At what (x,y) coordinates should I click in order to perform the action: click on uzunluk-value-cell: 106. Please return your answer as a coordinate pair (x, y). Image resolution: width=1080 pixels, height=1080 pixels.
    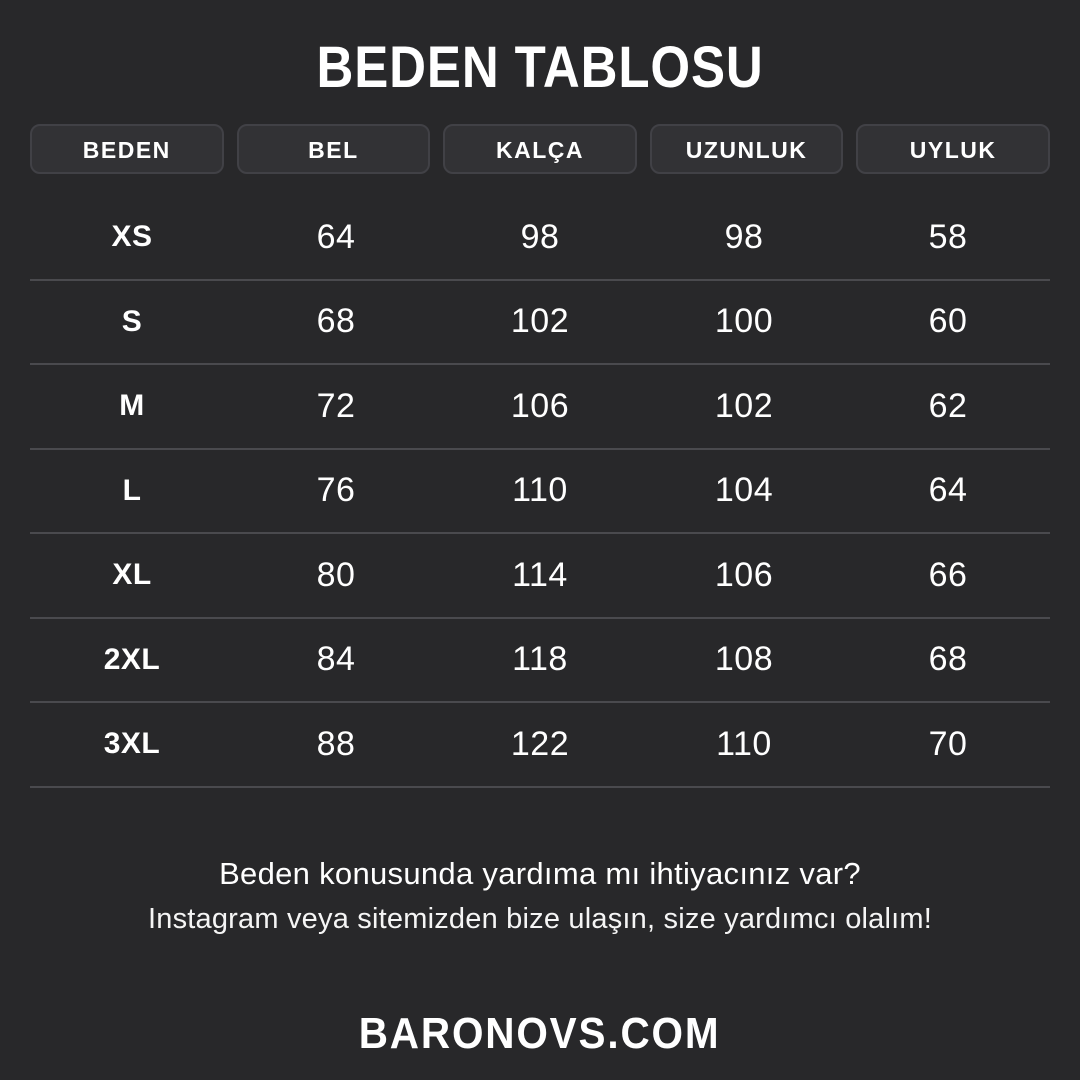
    Looking at the image, I should click on (744, 574).